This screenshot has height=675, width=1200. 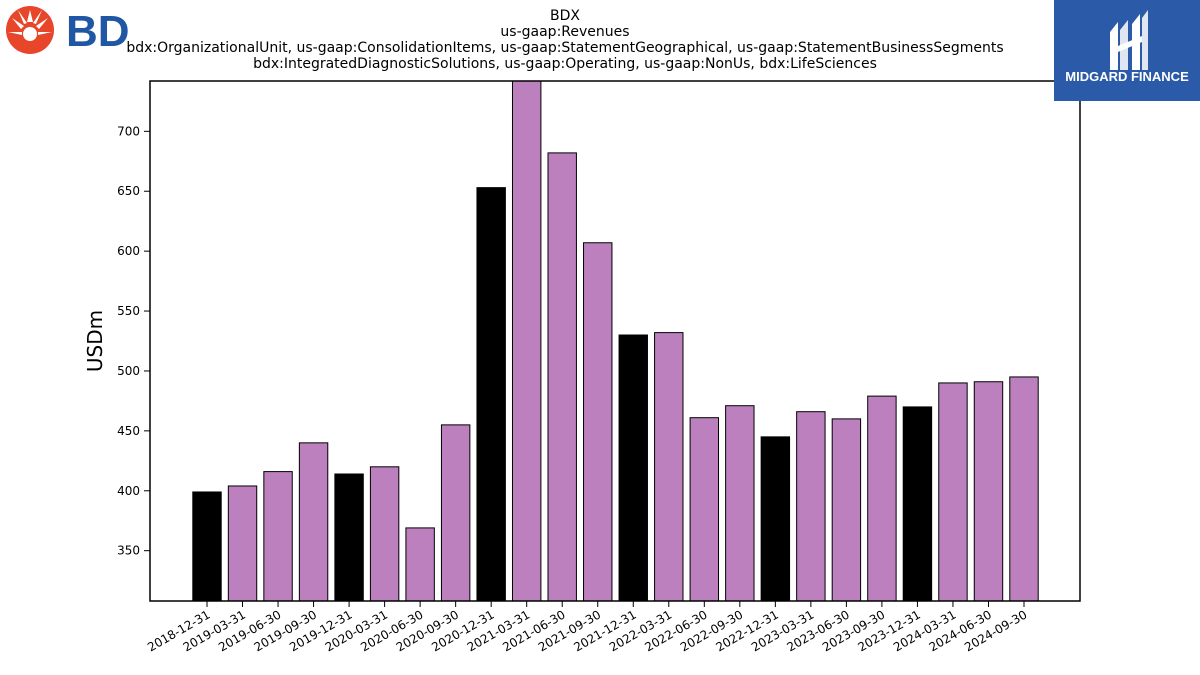 I want to click on bd-logo-text: BD, so click(x=98, y=31).